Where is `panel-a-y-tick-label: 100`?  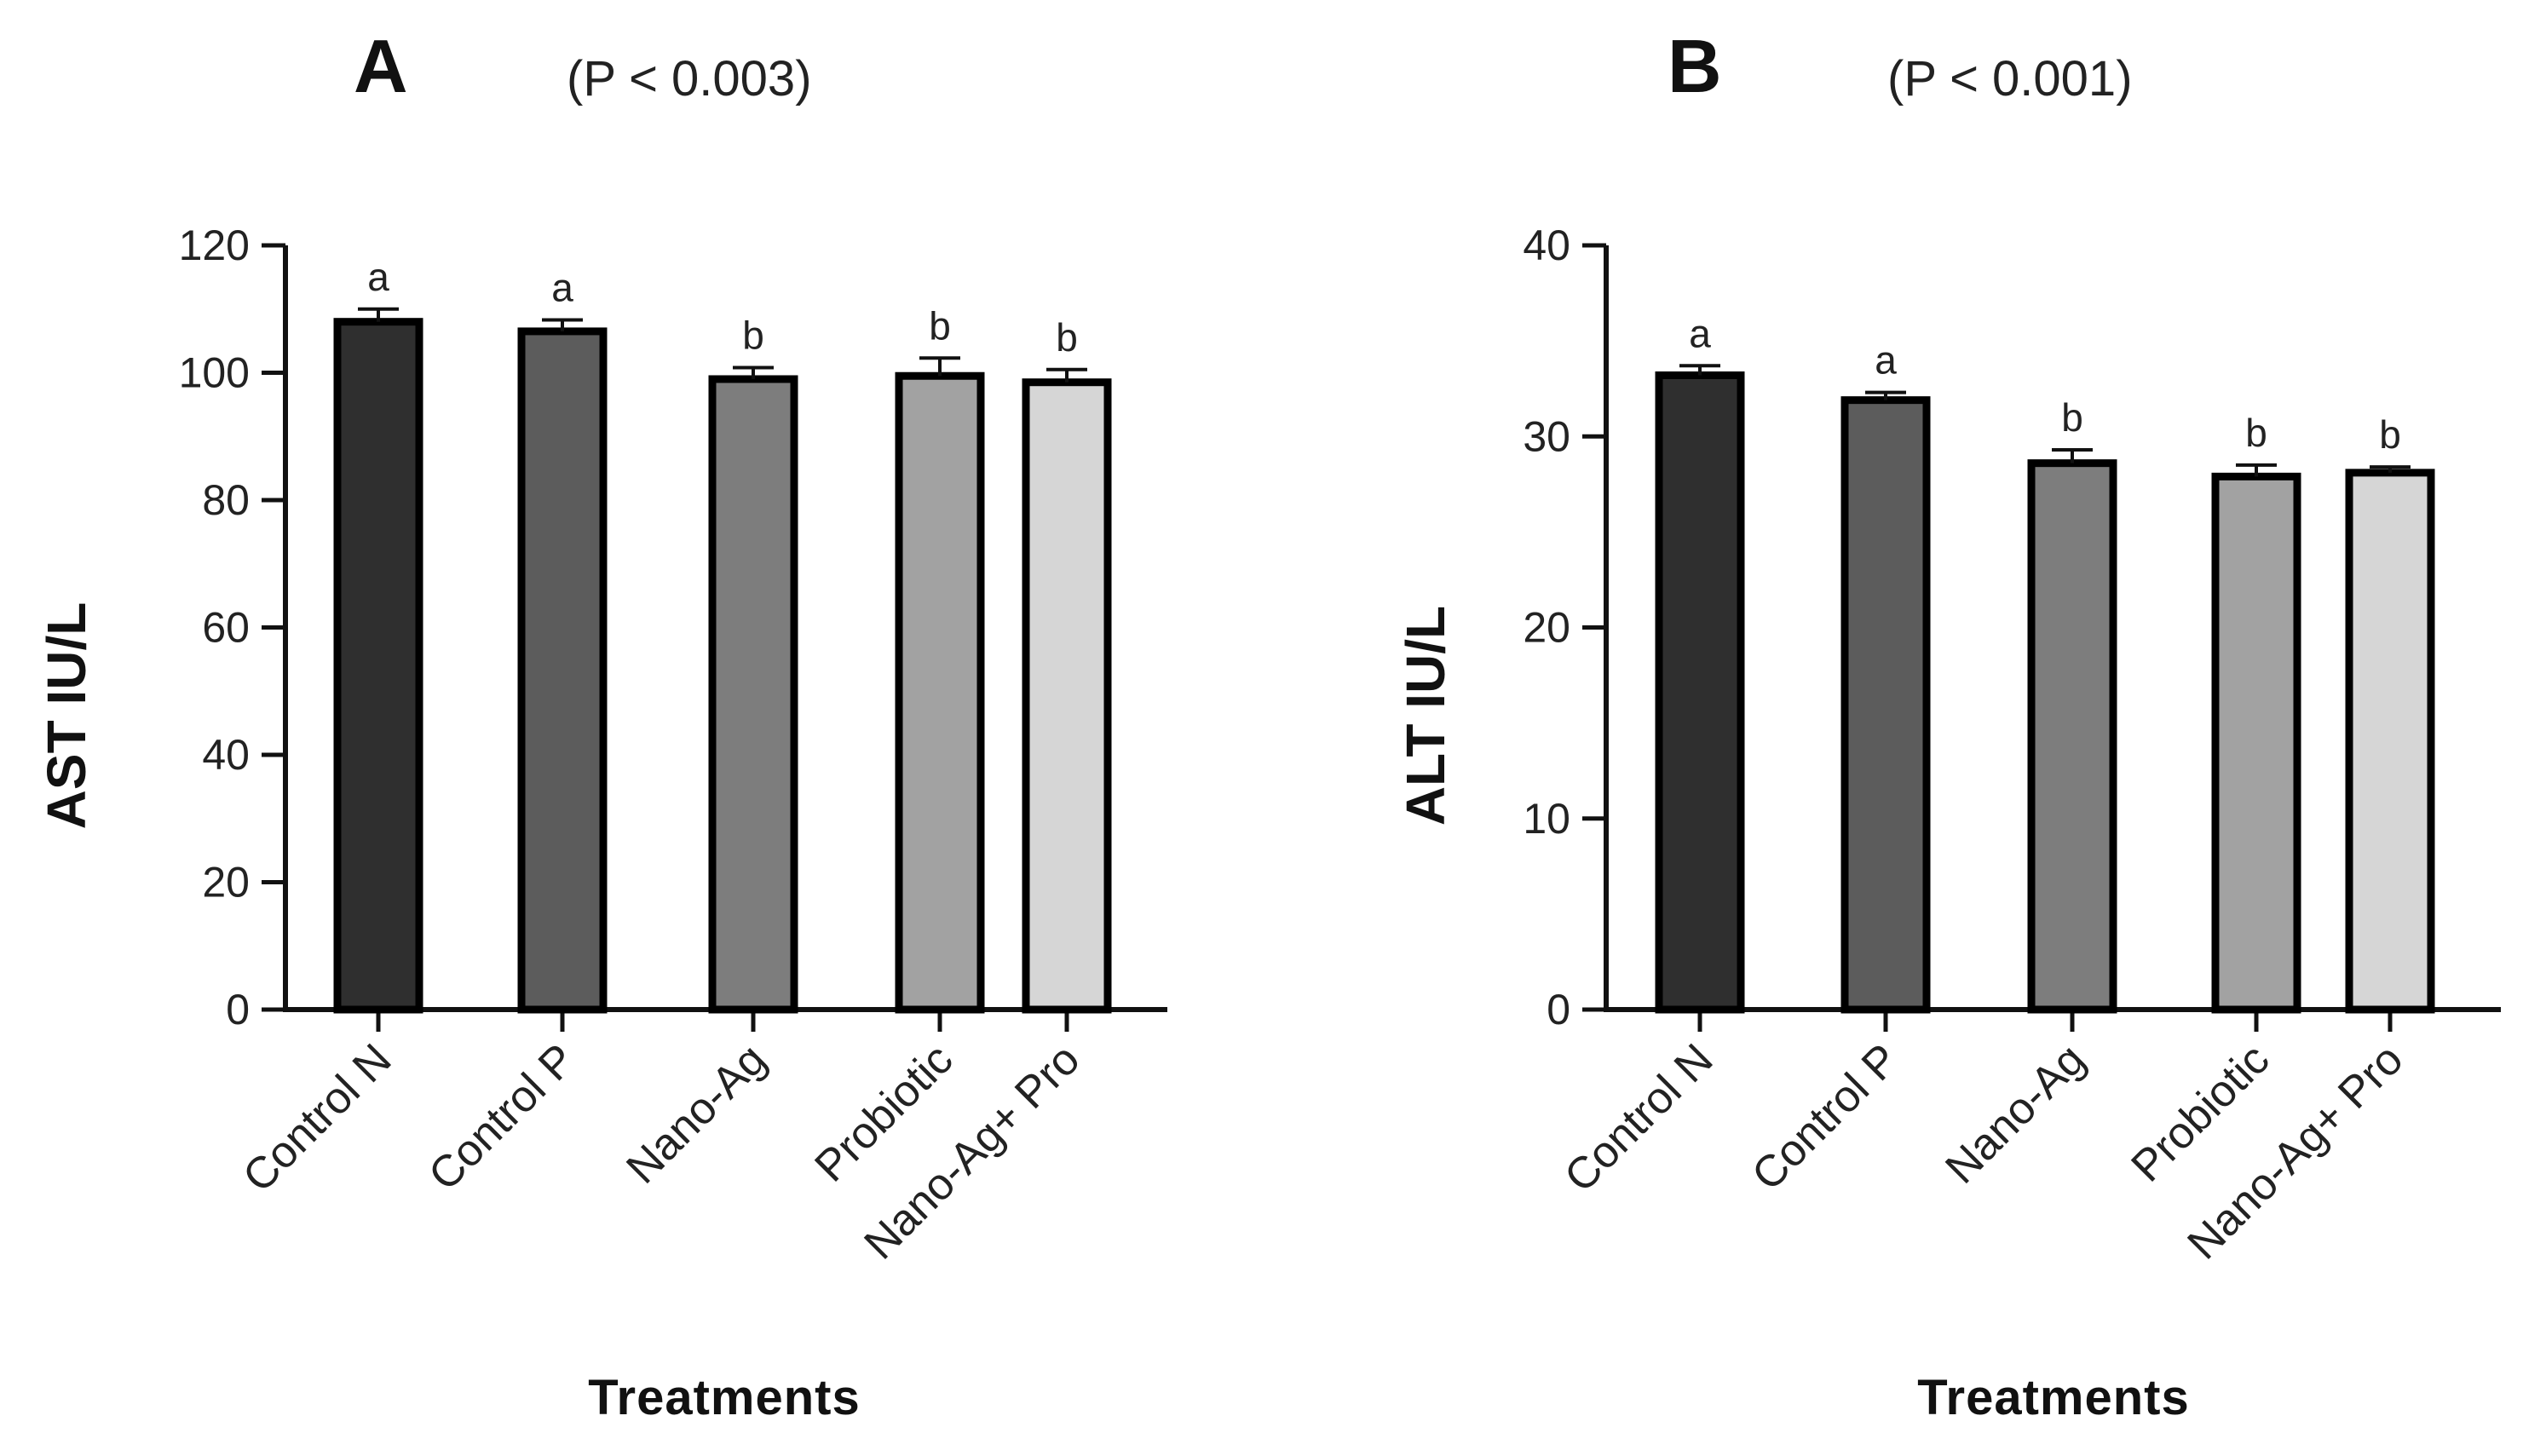
panel-a-y-tick-label: 100 is located at coordinates (214, 373).